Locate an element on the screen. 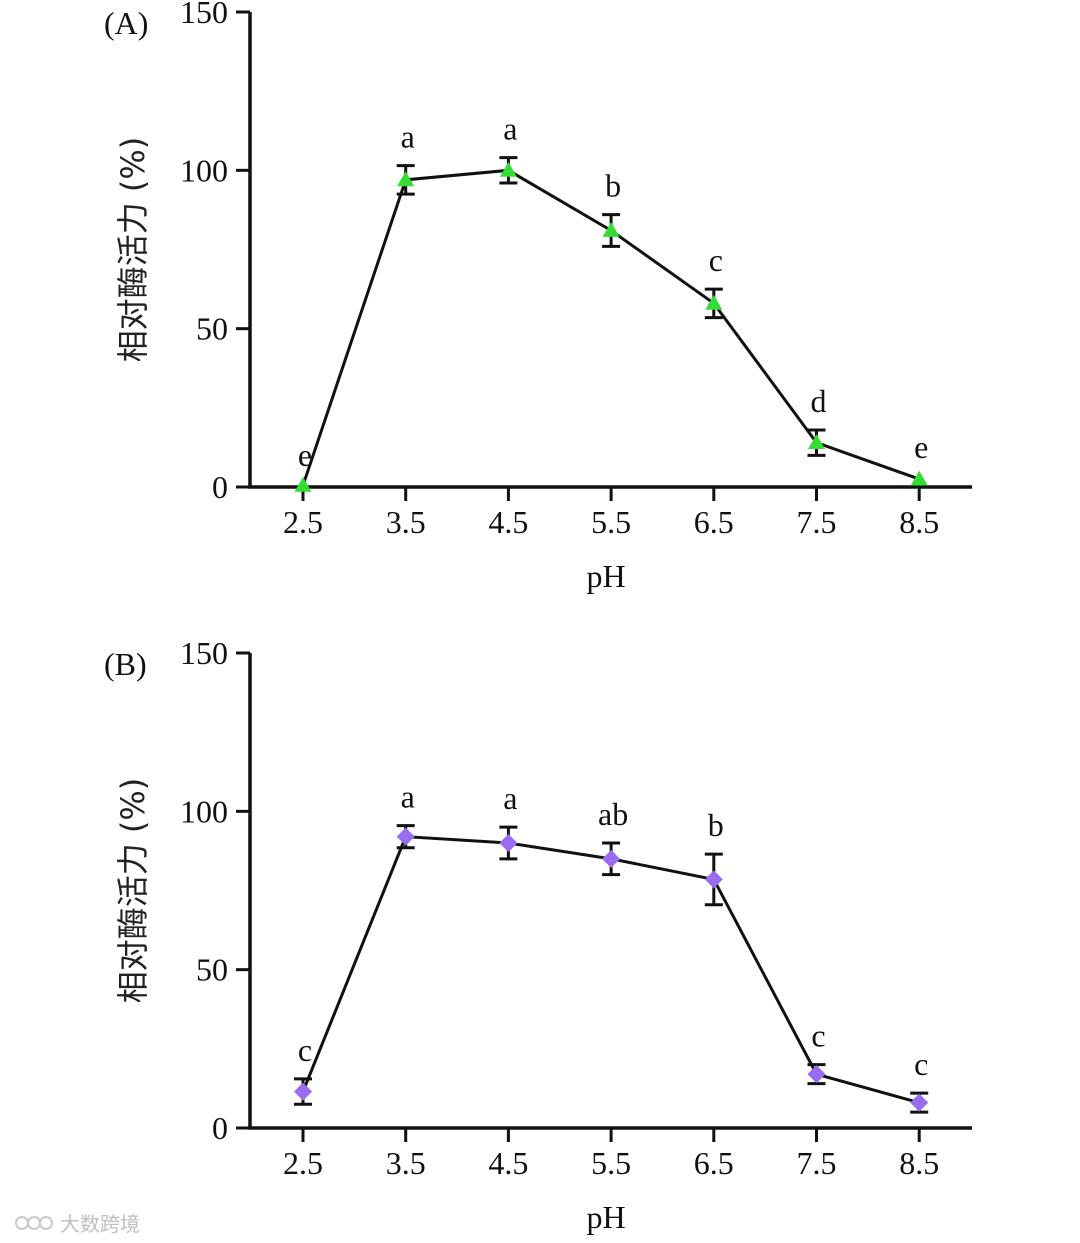  watermark-logo-icon is located at coordinates (34, 1222).